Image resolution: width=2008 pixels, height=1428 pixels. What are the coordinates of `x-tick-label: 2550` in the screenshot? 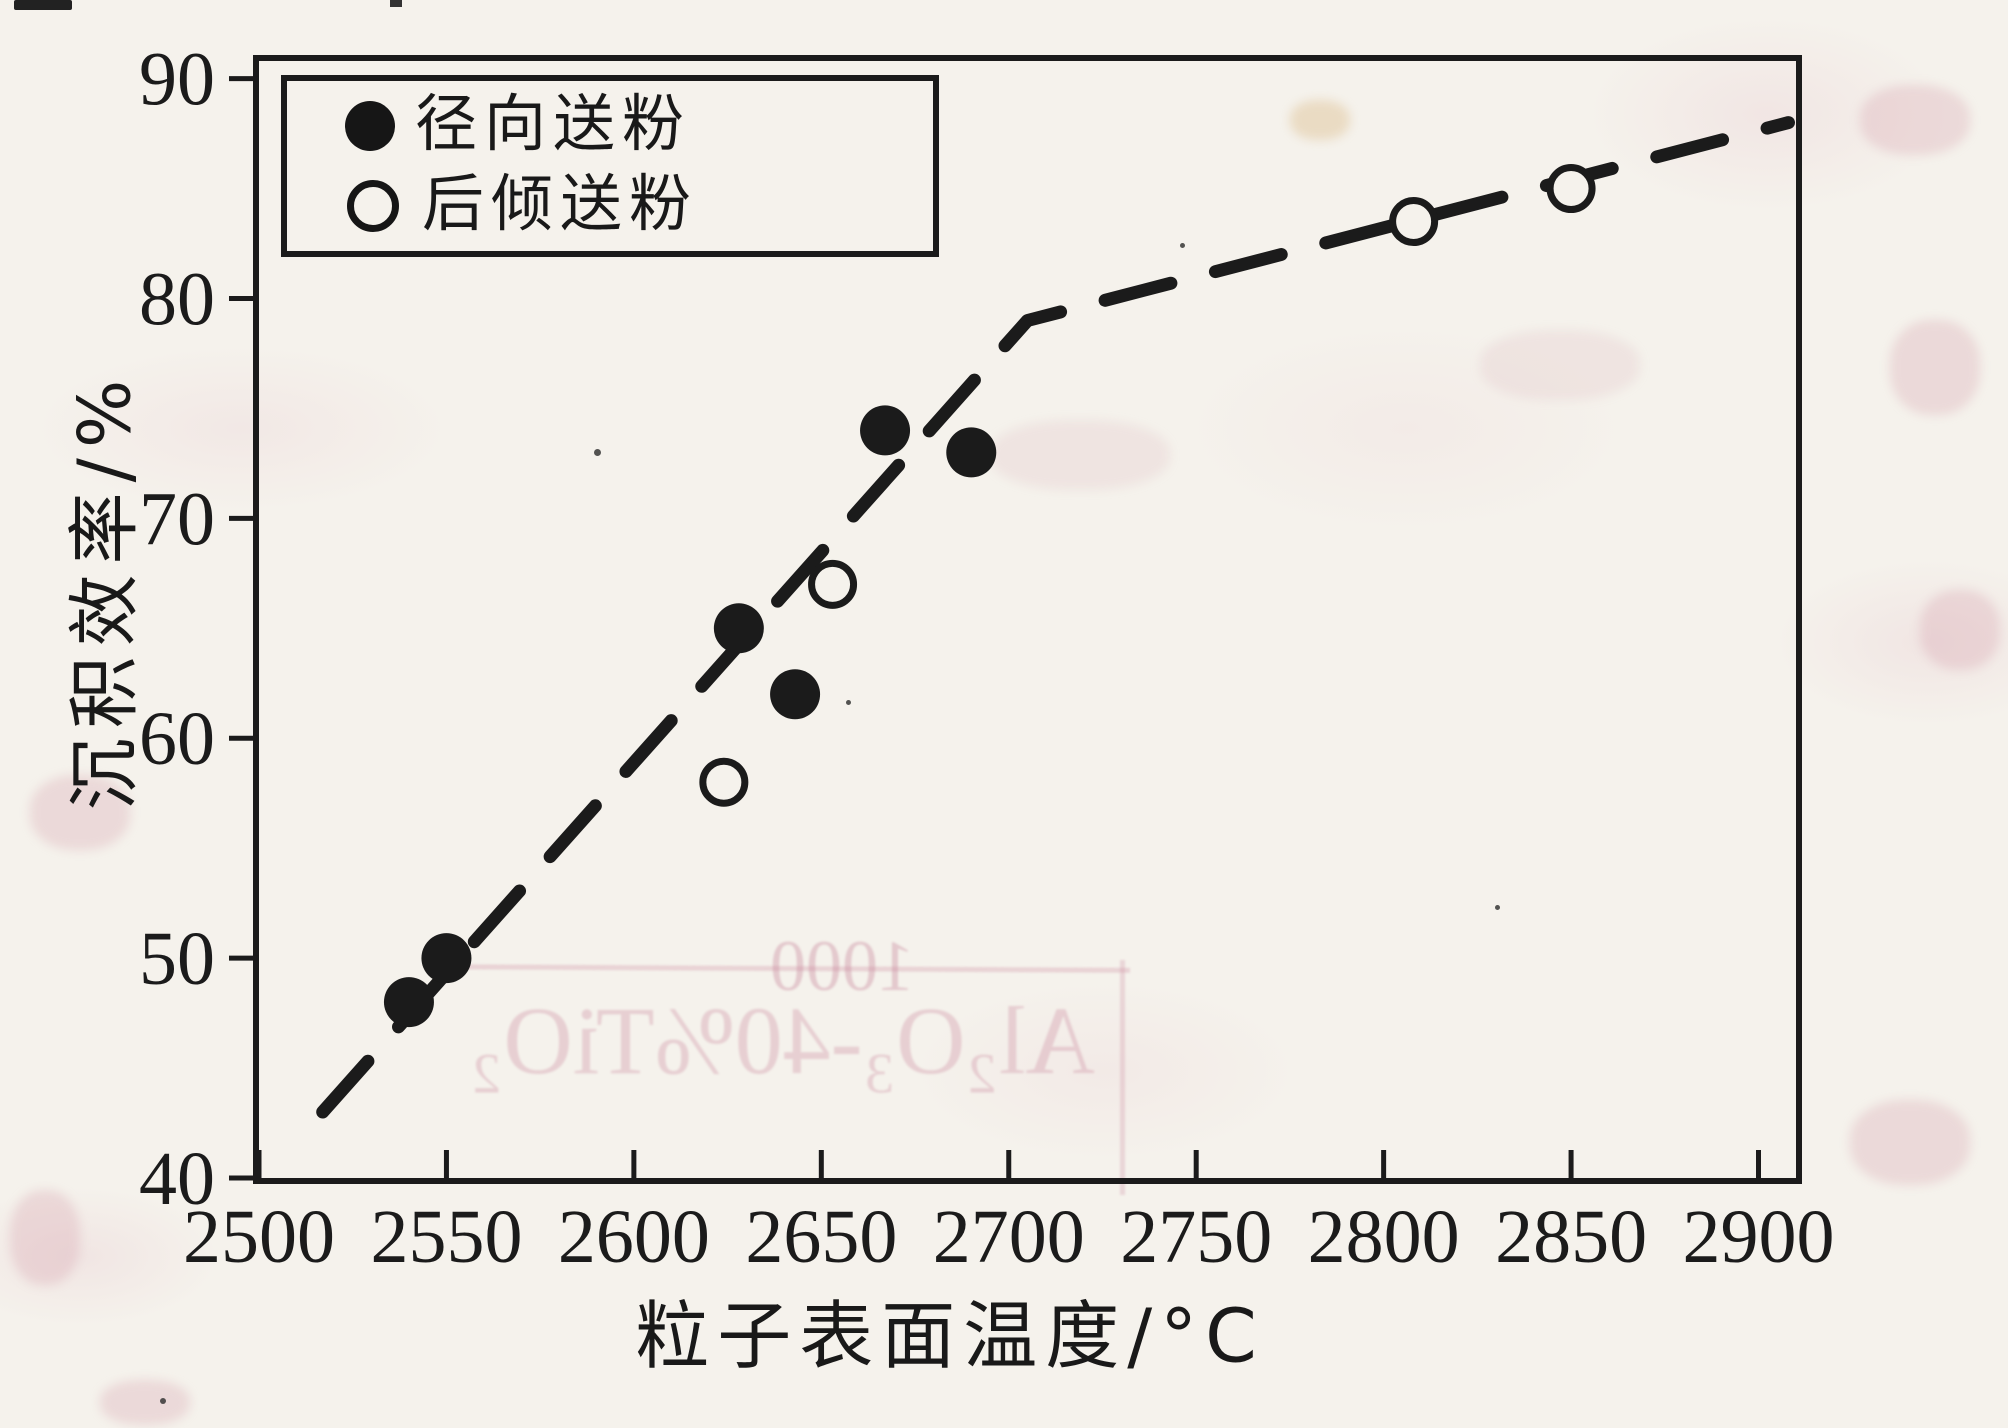 It's located at (446, 1237).